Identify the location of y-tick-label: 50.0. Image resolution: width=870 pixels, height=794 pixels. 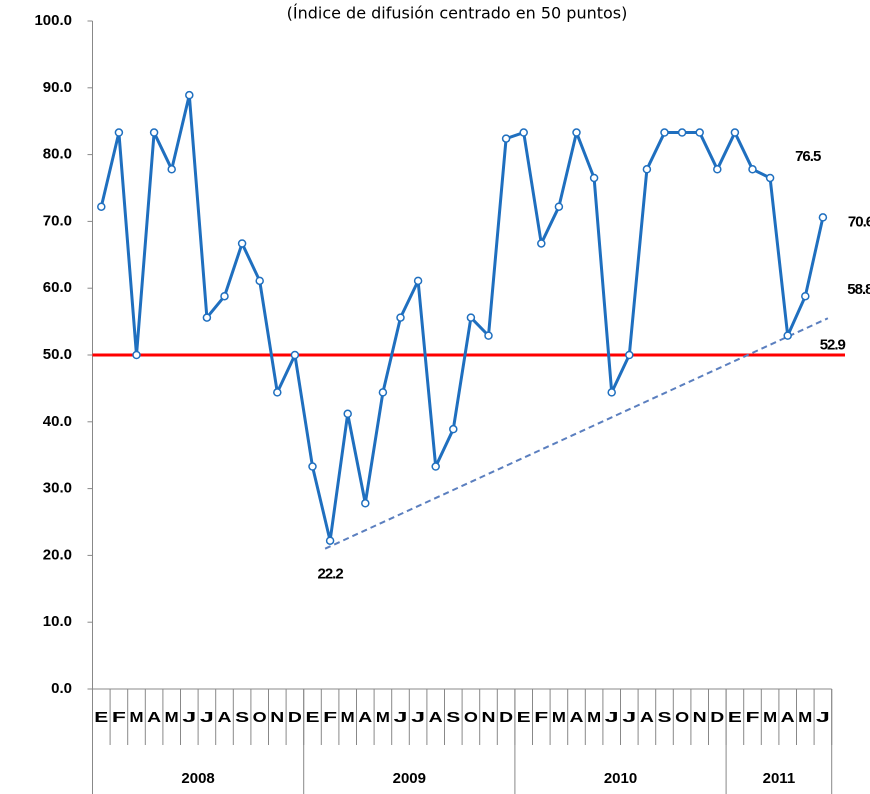
(57, 354).